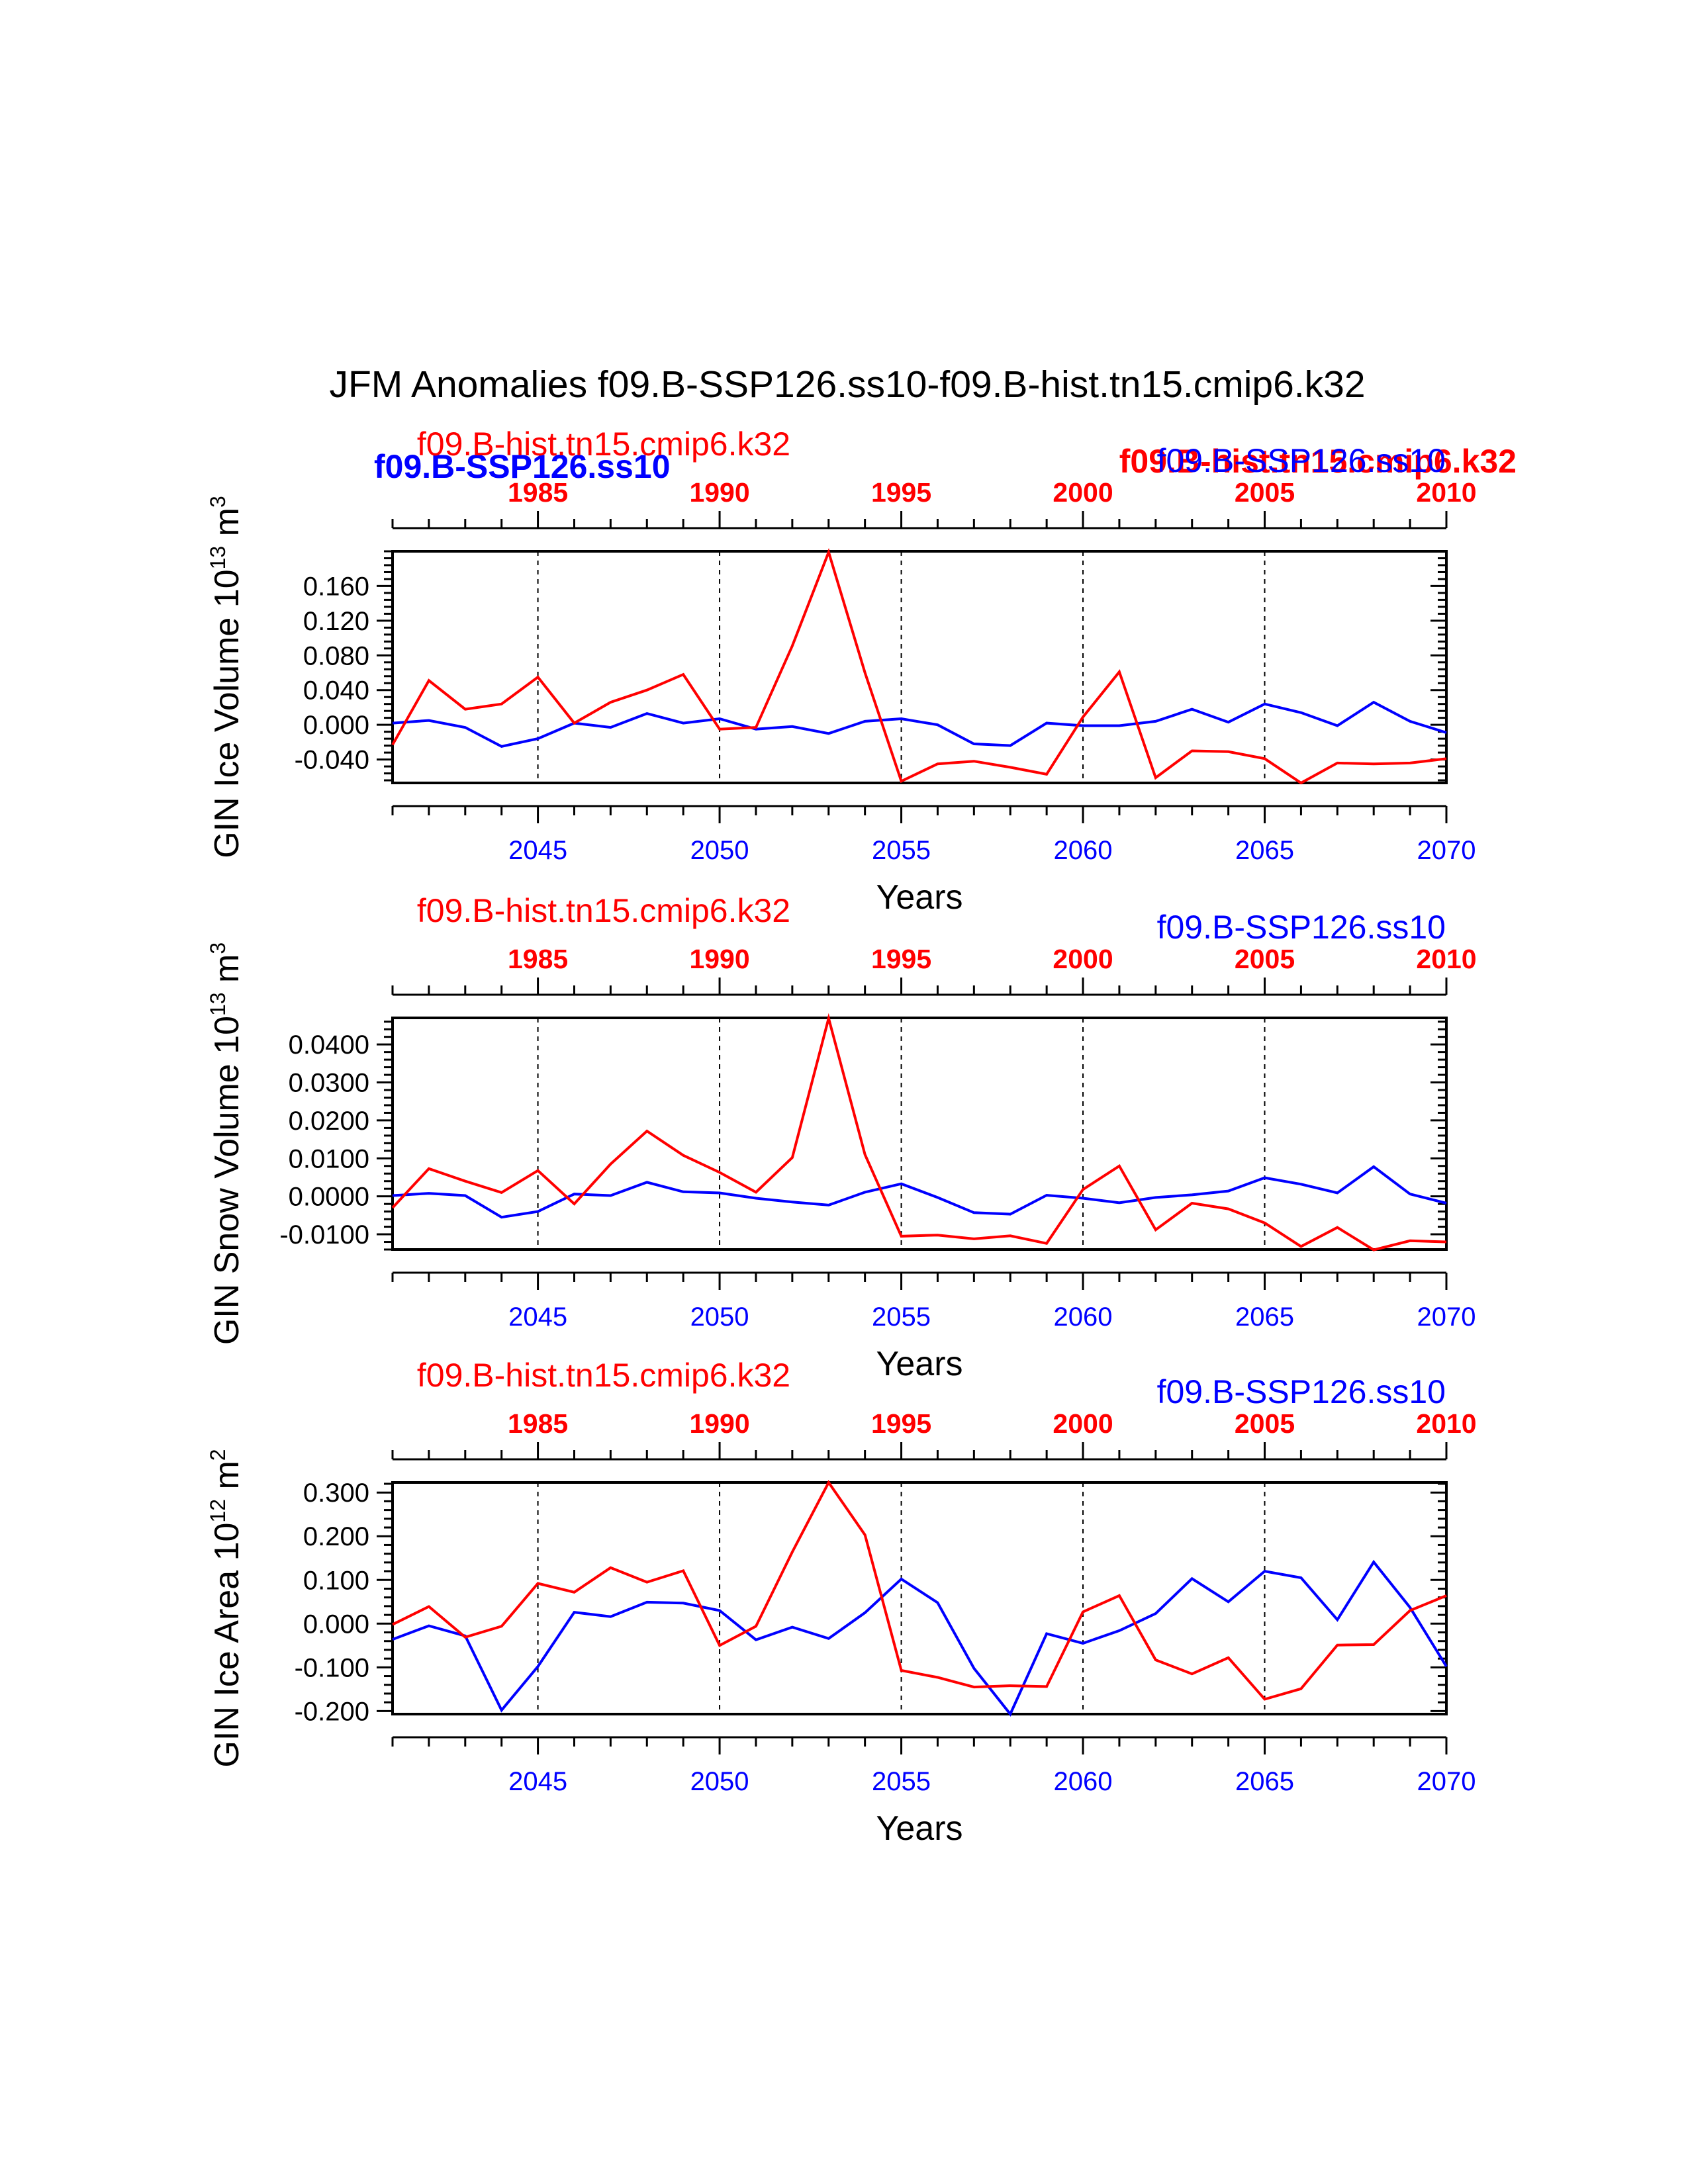 This screenshot has width=1688, height=2184. Describe the element at coordinates (329, 1045) in the screenshot. I see `y-tick-label: 0.0400` at that location.